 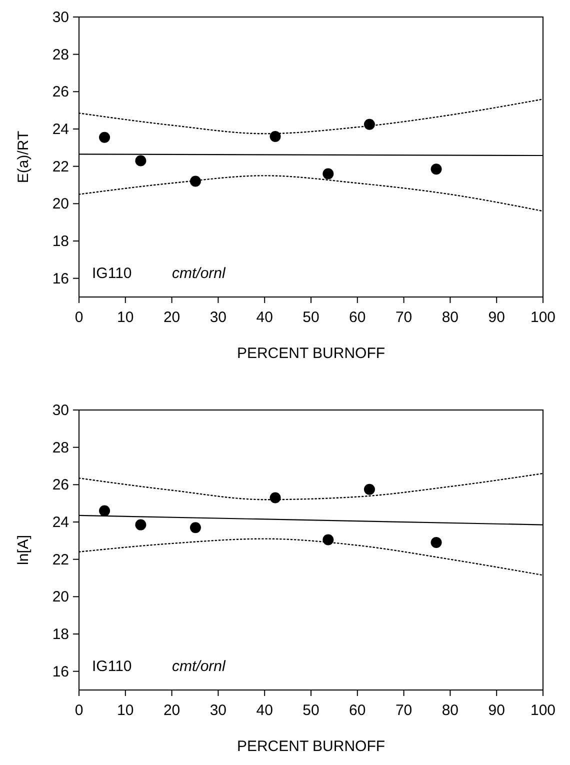 I want to click on y-axis-title: ln[A], so click(x=23, y=550).